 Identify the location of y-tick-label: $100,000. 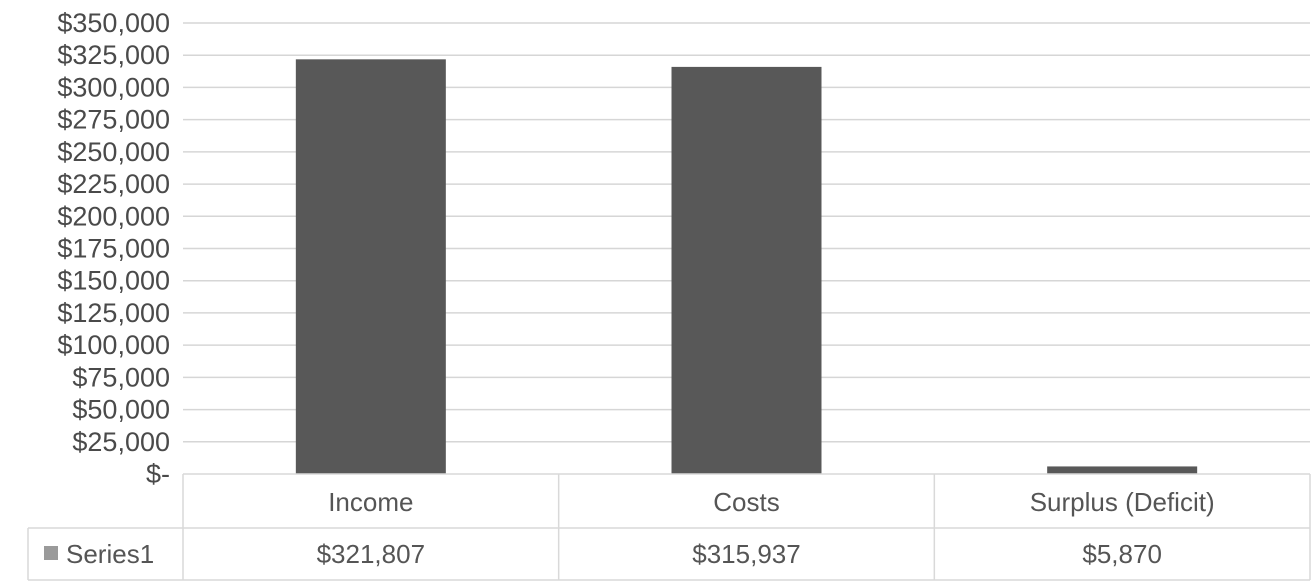
(113, 345).